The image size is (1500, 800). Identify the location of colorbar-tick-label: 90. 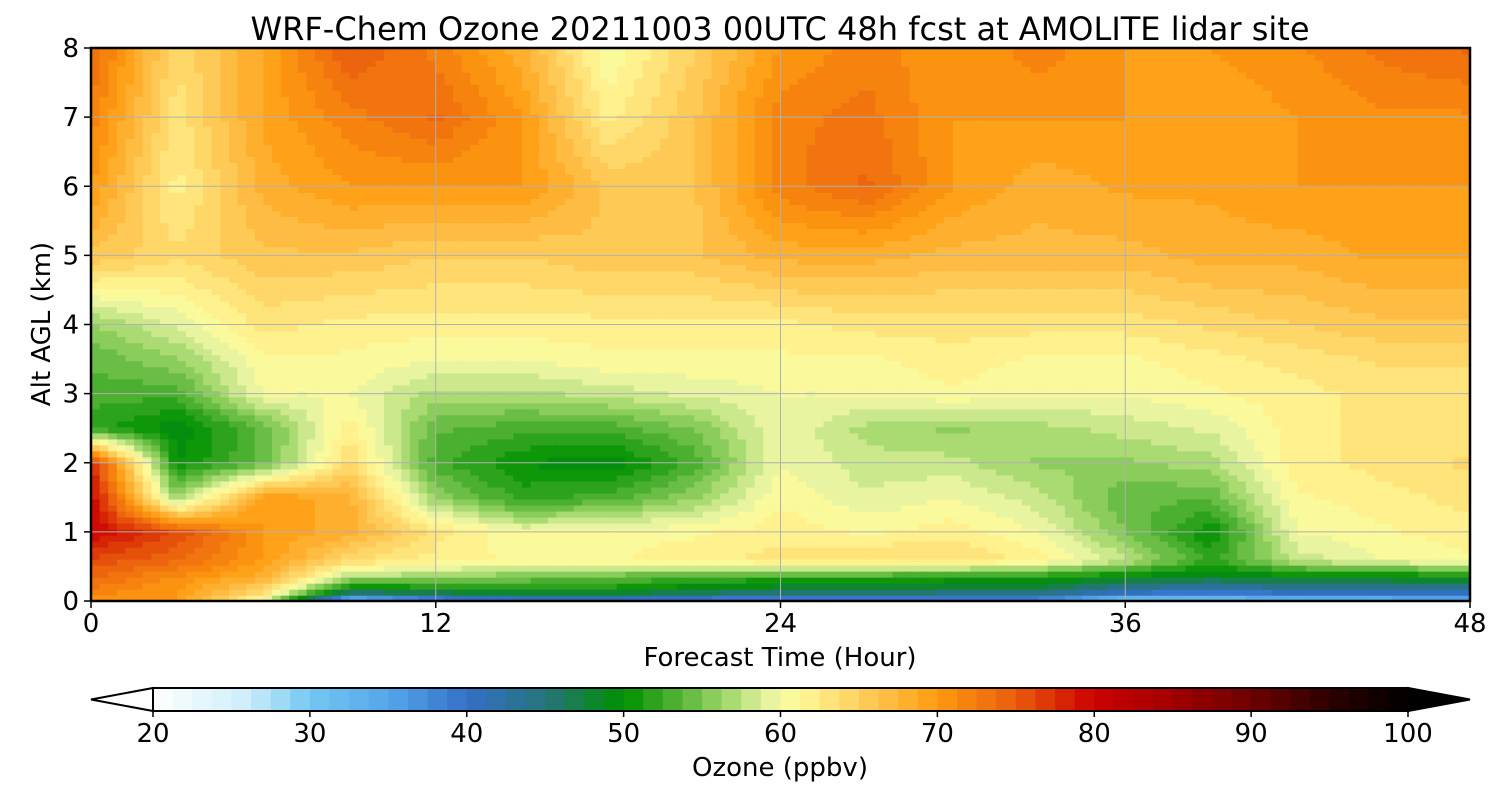
(1251, 734).